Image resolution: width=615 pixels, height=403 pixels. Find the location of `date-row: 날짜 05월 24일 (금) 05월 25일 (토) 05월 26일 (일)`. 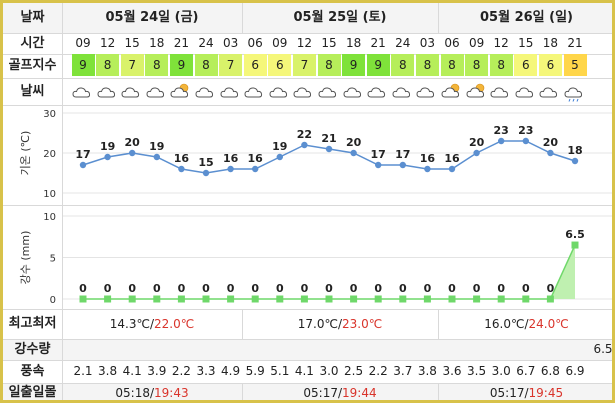

date-row: 날짜 05월 24일 (금) 05월 25일 (토) 05월 26일 (일) is located at coordinates (307, 18).